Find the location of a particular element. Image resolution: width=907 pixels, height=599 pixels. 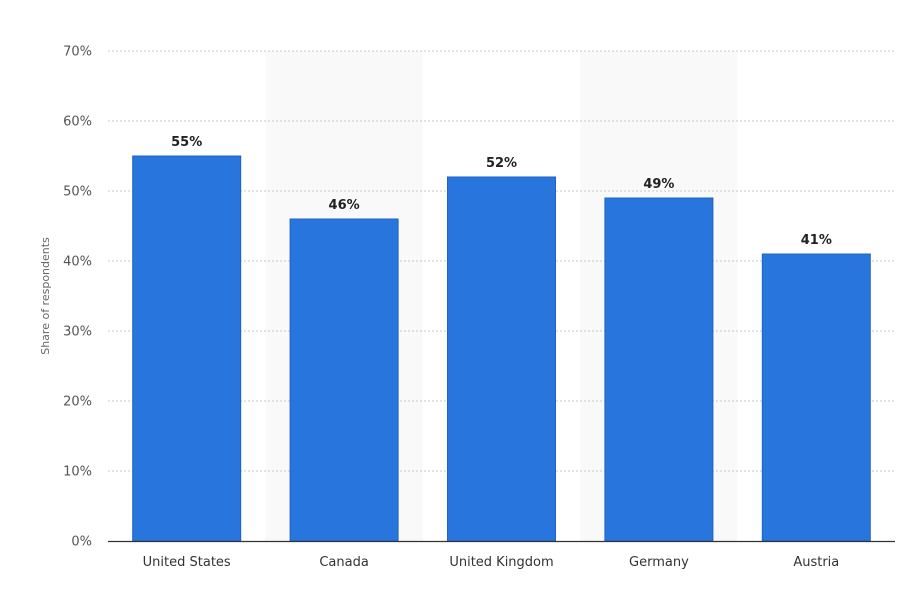

data-label: 41% is located at coordinates (816, 240).